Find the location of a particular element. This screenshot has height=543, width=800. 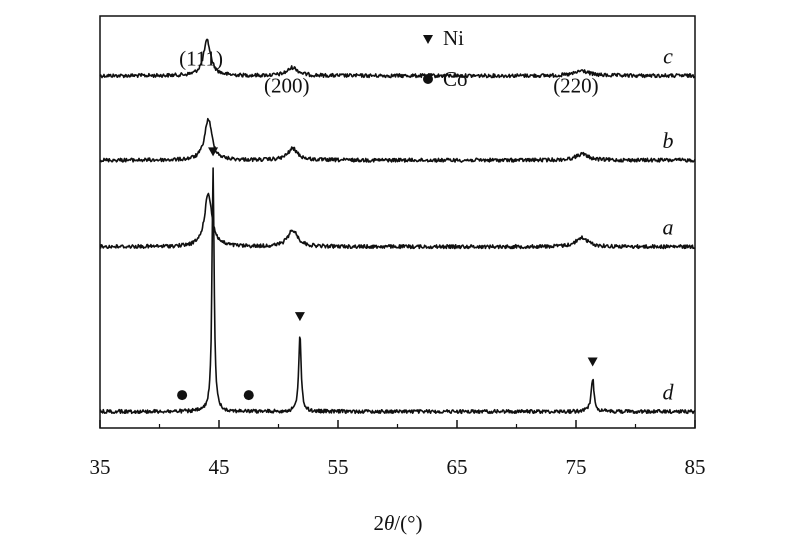

series-label-d: d is located at coordinates (669, 392).